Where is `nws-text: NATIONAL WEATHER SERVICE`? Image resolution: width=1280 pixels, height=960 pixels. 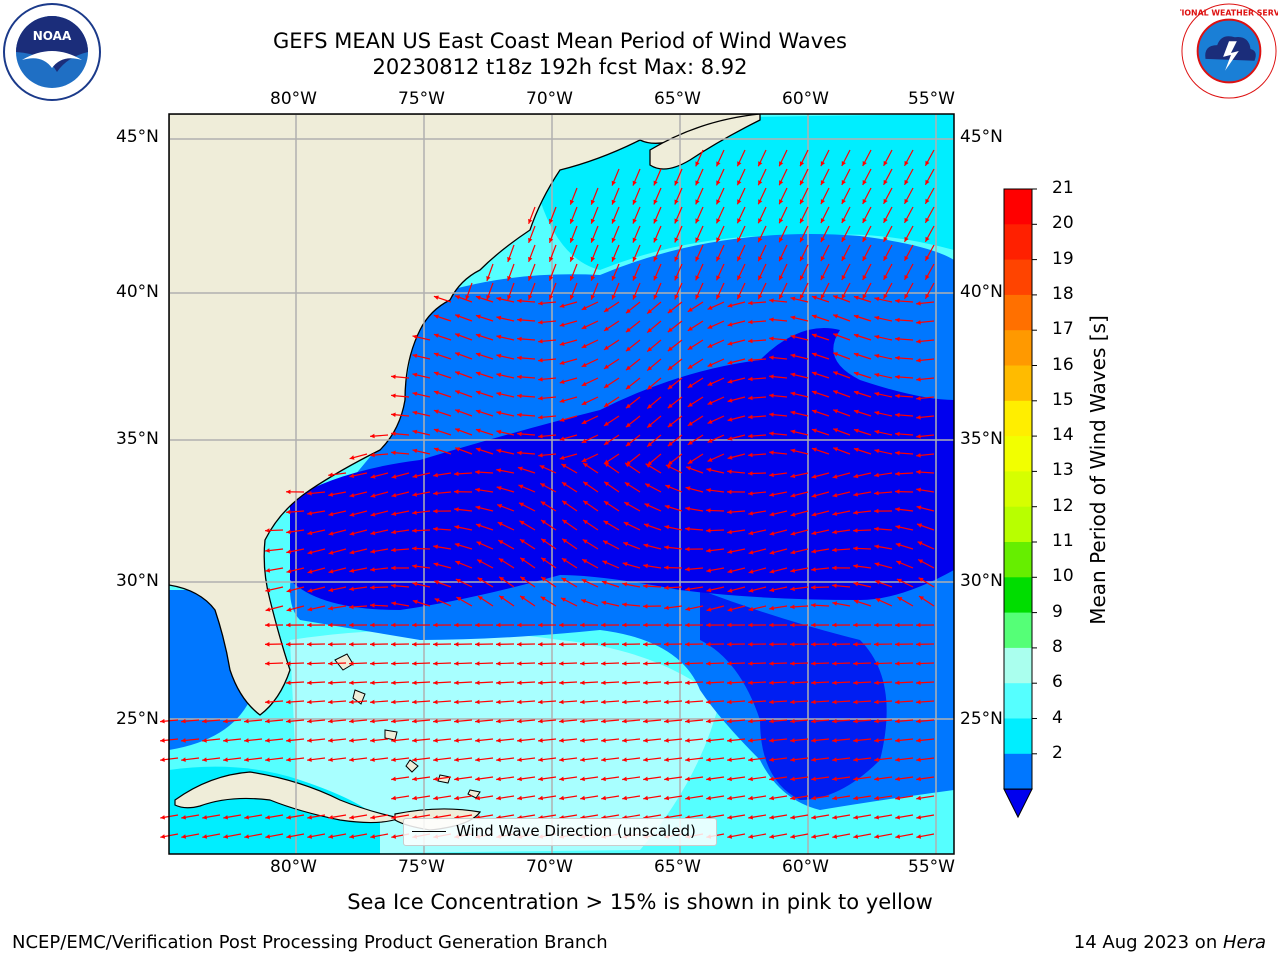
nws-text: NATIONAL WEATHER SERVICE is located at coordinates (1229, 13).